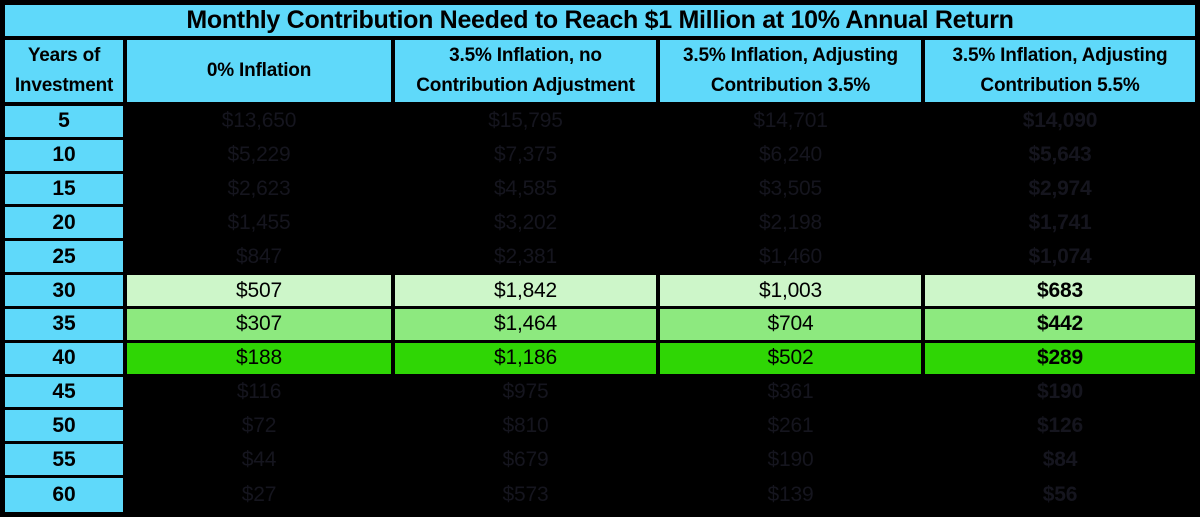  What do you see at coordinates (792, 495) in the screenshot?
I see `value-cell: $139` at bounding box center [792, 495].